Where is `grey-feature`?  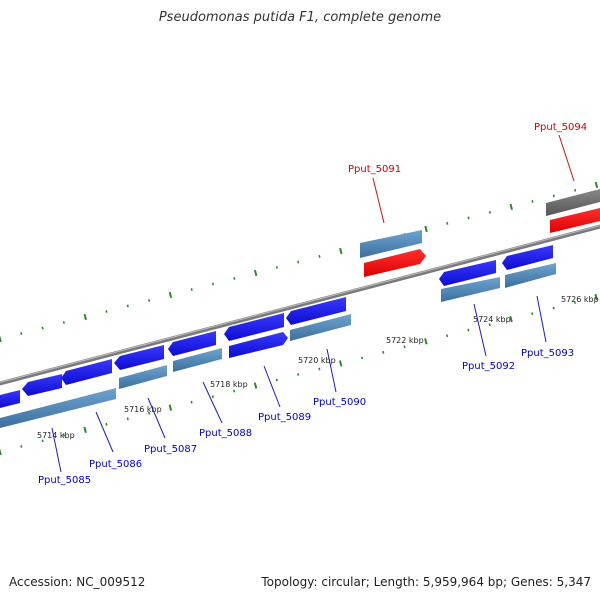
grey-feature is located at coordinates (573, 202).